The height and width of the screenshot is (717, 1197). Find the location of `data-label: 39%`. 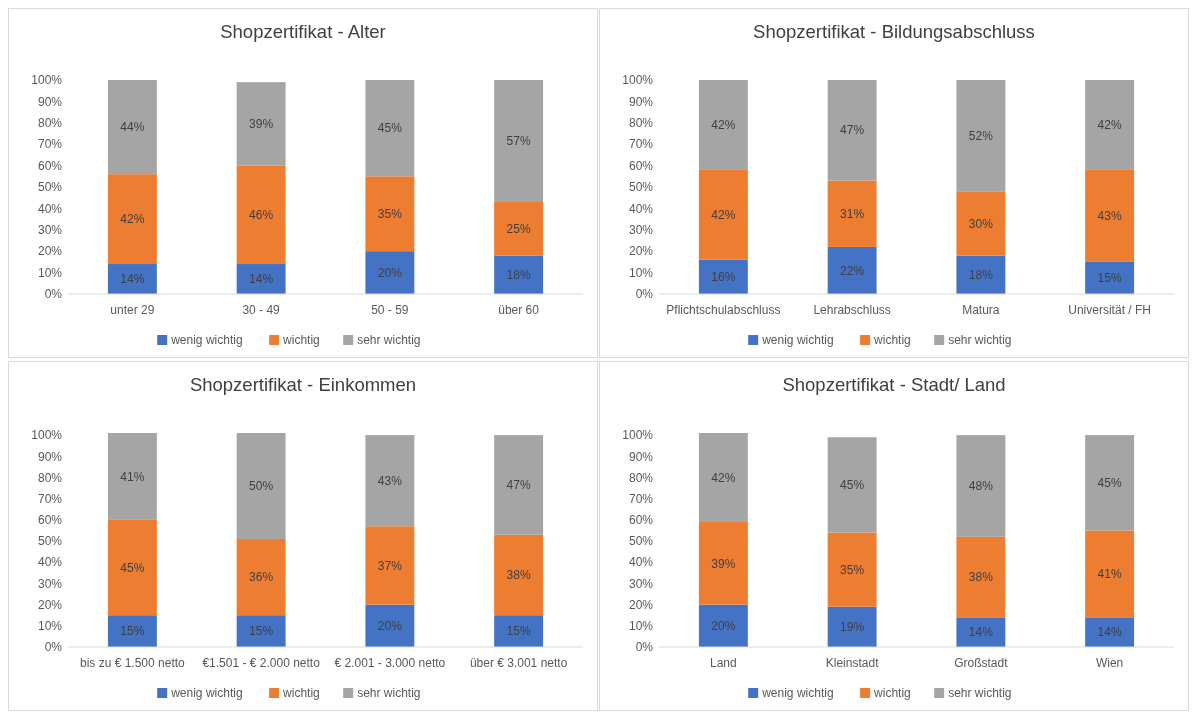

data-label: 39% is located at coordinates (261, 124).